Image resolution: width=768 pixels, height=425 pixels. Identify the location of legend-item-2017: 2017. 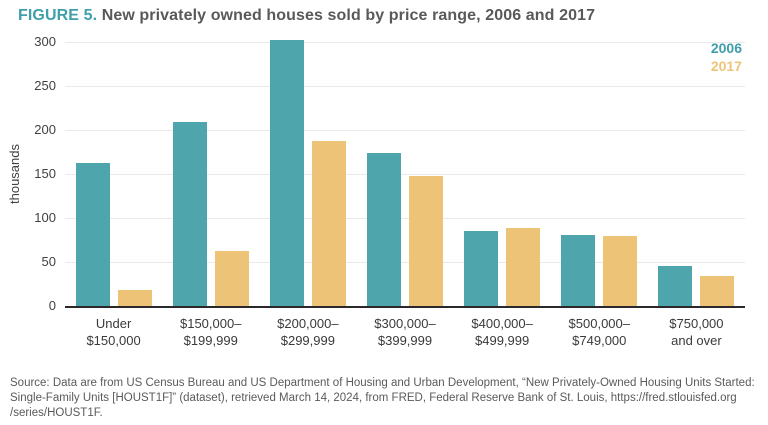
(726, 66).